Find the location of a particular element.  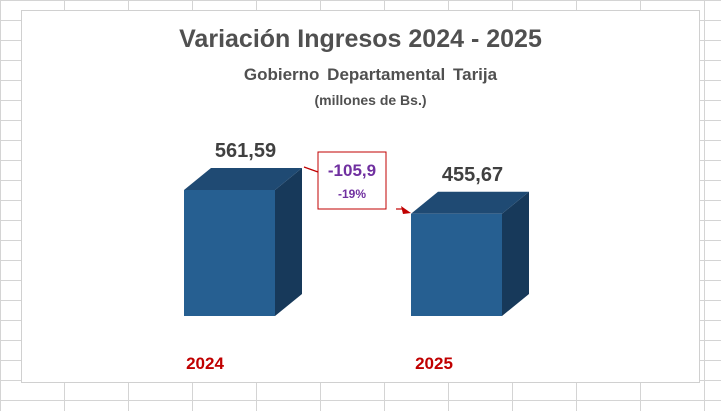

annotation-leader-line is located at coordinates (311, 169).